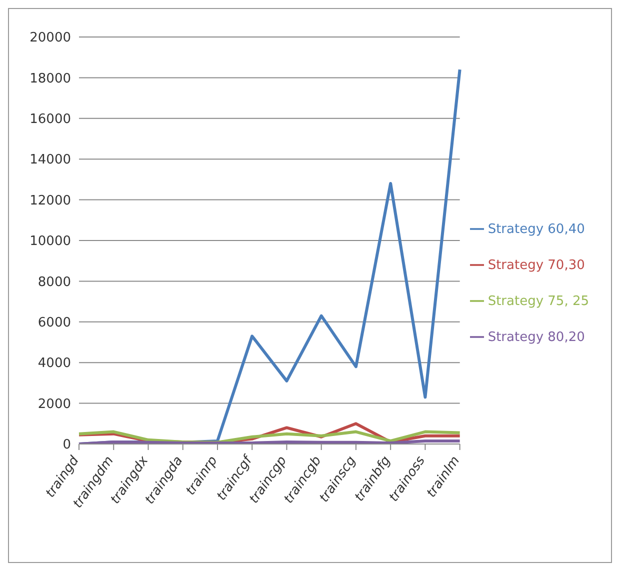  I want to click on y-tick-label: 18000, so click(50, 78).